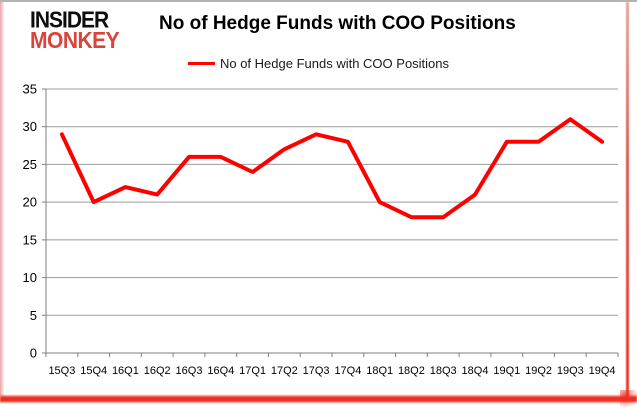 The width and height of the screenshot is (637, 408). I want to click on svg-text: 19Q3, so click(570, 371).